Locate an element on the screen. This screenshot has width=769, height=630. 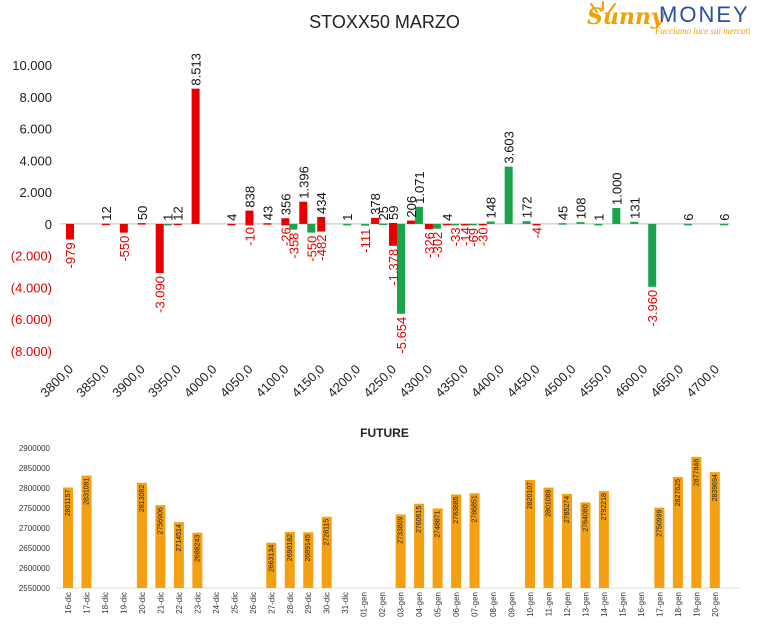
y-tick-label: (8.000) is located at coordinates (31, 351).